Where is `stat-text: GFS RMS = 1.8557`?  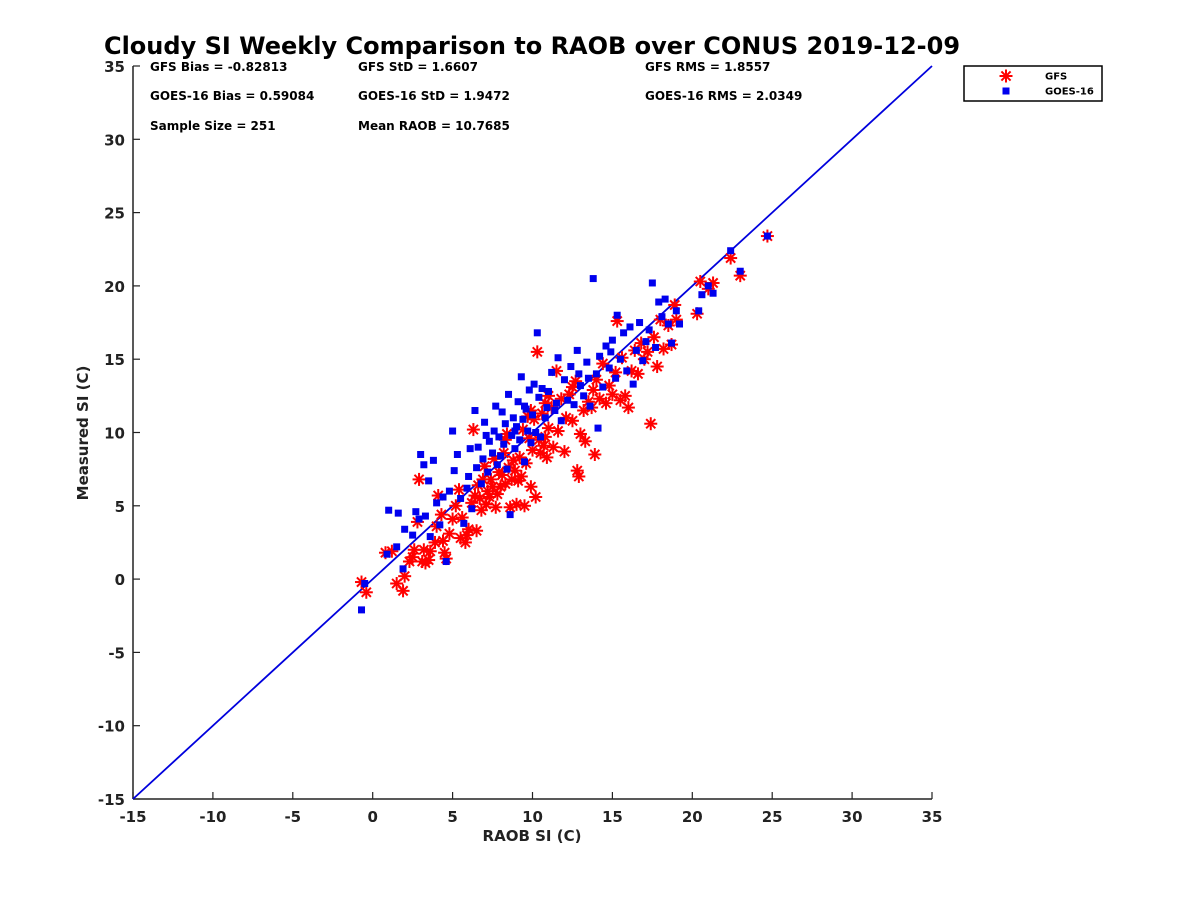
stat-text: GFS RMS = 1.8557 is located at coordinates (707, 67).